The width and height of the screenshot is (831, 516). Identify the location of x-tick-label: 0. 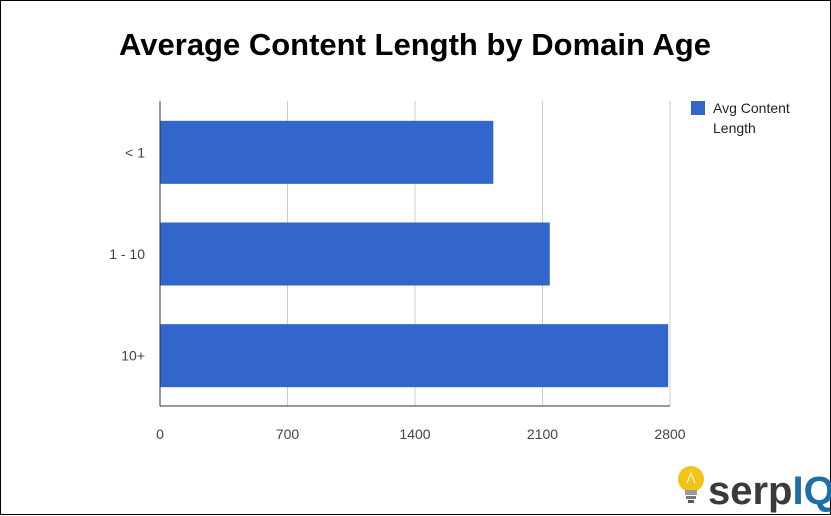
(160, 434).